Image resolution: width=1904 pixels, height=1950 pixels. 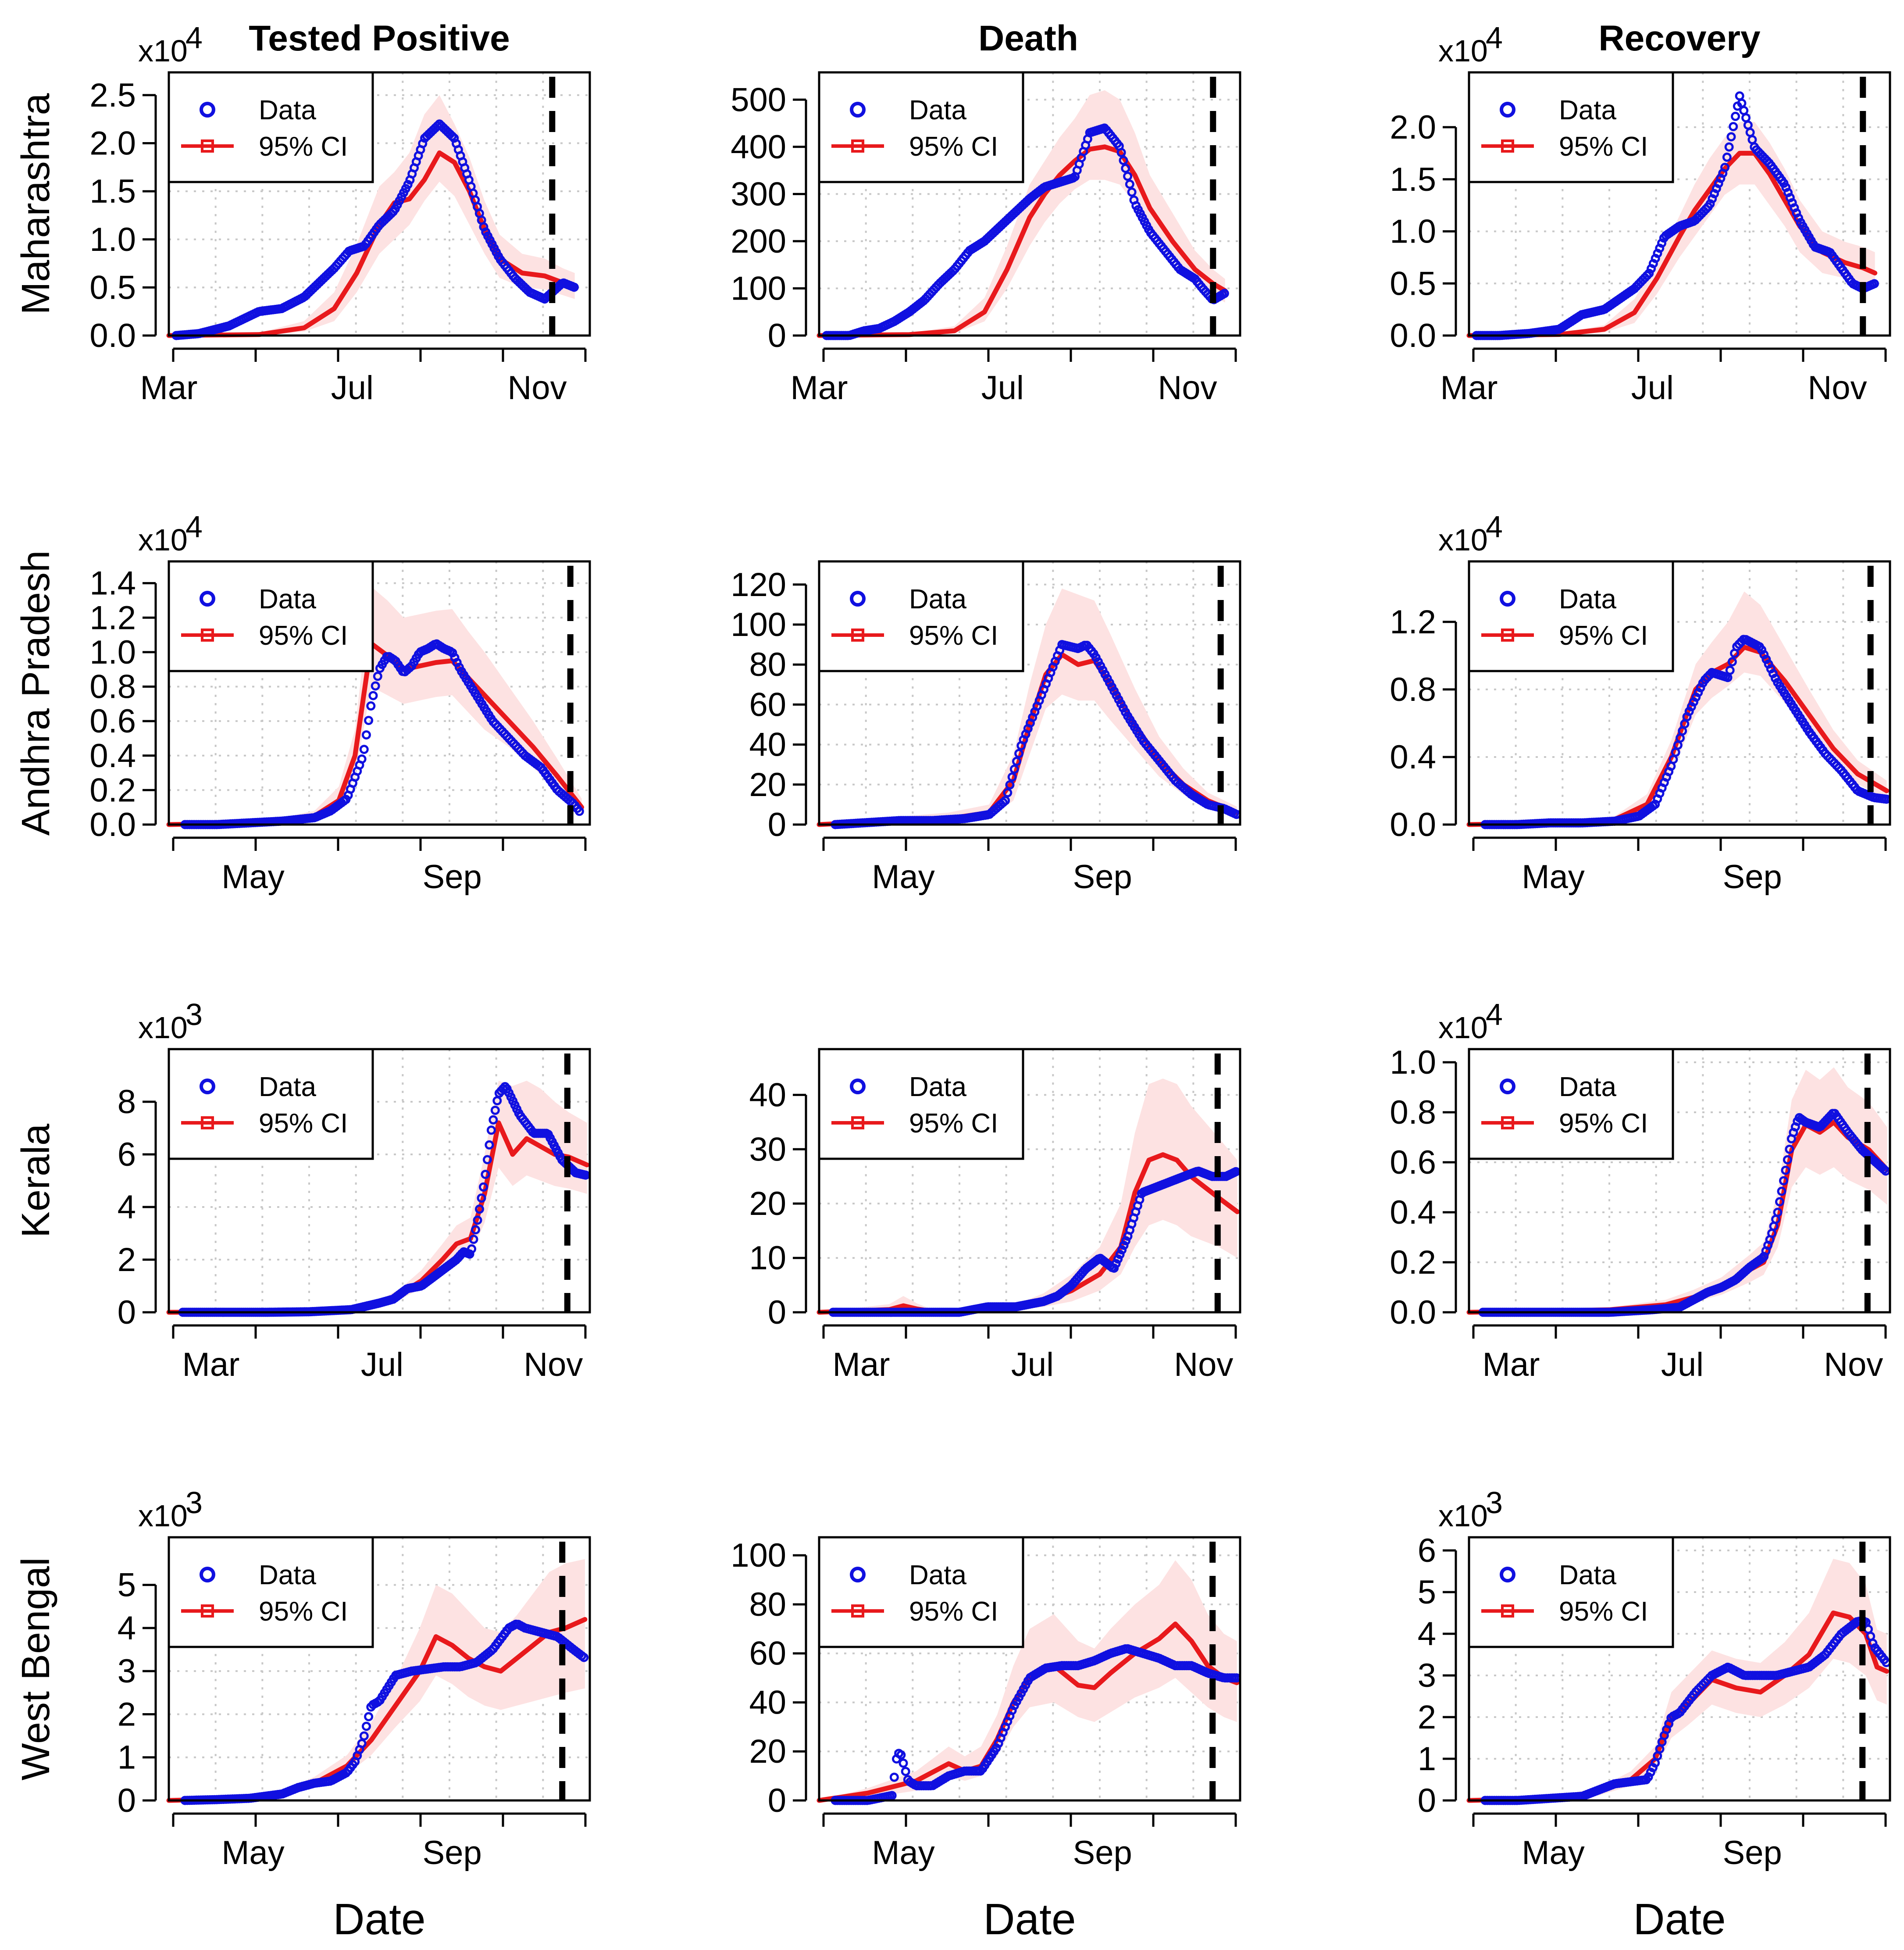 I want to click on y-tick-label: 10, so click(x=767, y=1258).